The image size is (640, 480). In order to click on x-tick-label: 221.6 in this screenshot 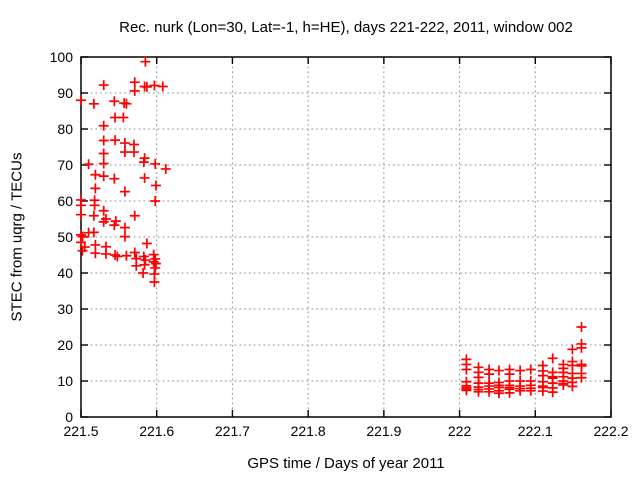, I will do `click(156, 431)`.